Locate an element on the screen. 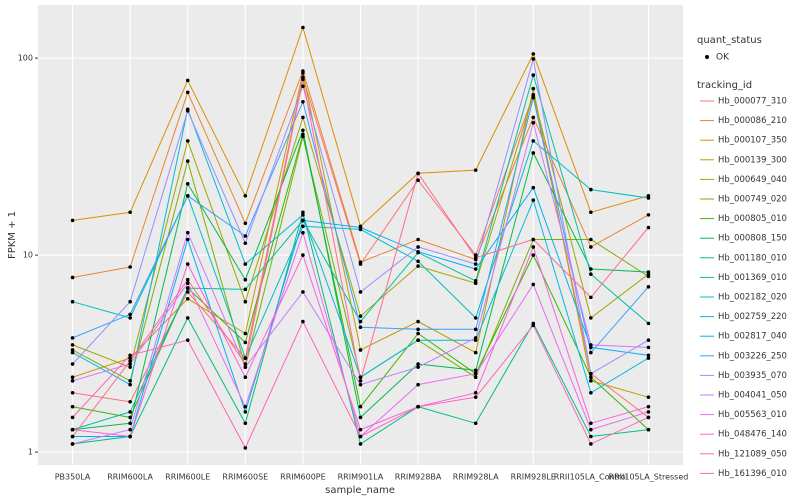  x-tick-label: RRII105LA_Stressed is located at coordinates (649, 477).